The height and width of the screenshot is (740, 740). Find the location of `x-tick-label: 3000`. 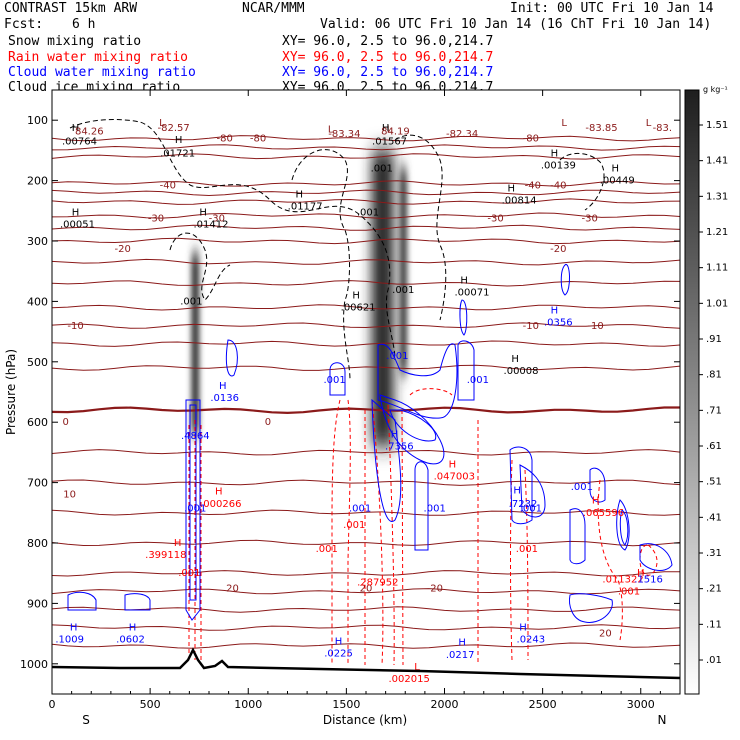

x-tick-label: 3000 is located at coordinates (641, 704).